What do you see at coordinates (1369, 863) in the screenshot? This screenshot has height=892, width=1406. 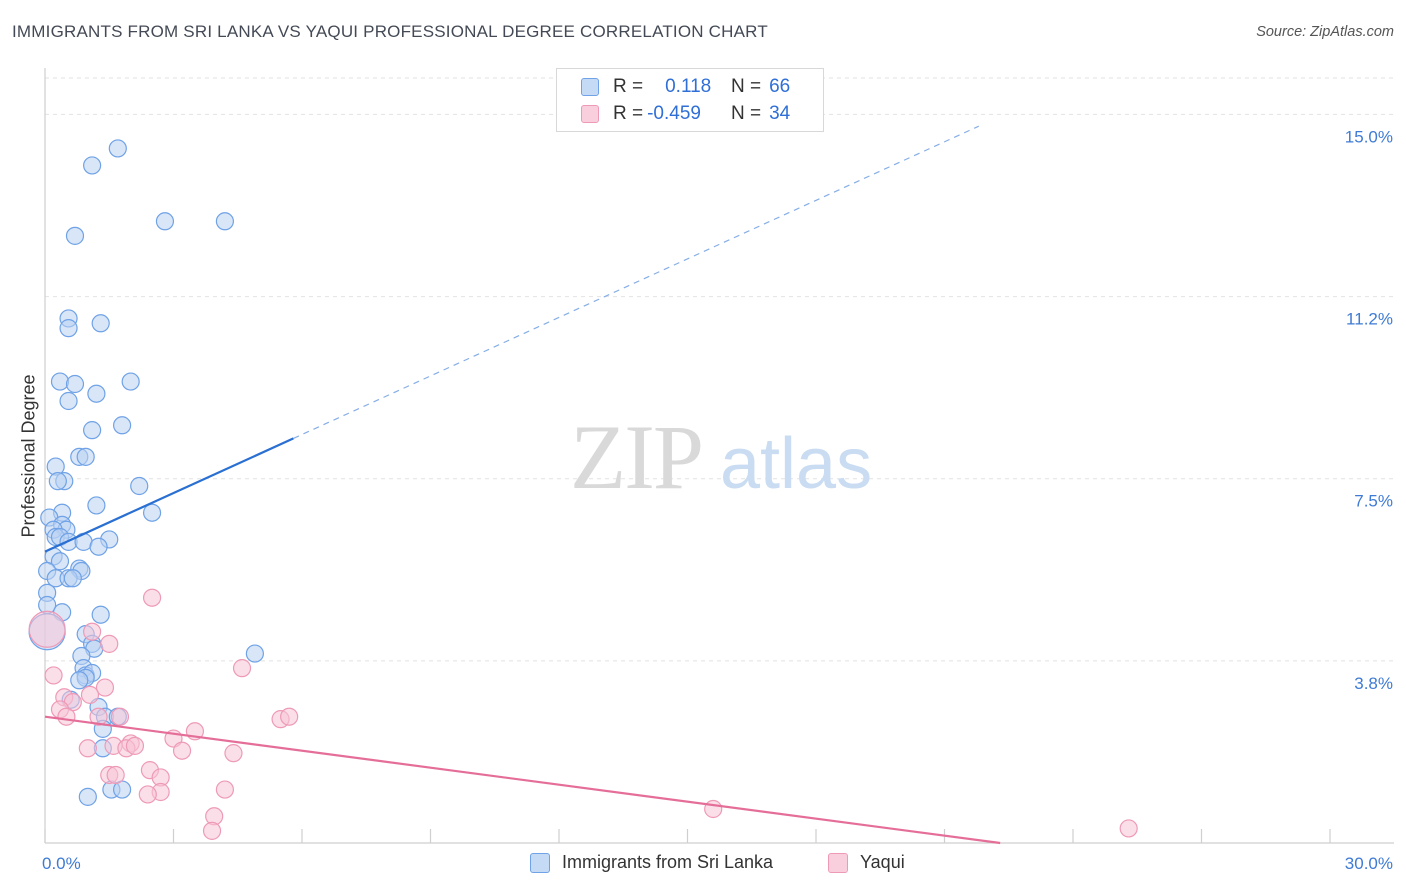 I see `x-tick-label-max: 30.0%` at bounding box center [1369, 863].